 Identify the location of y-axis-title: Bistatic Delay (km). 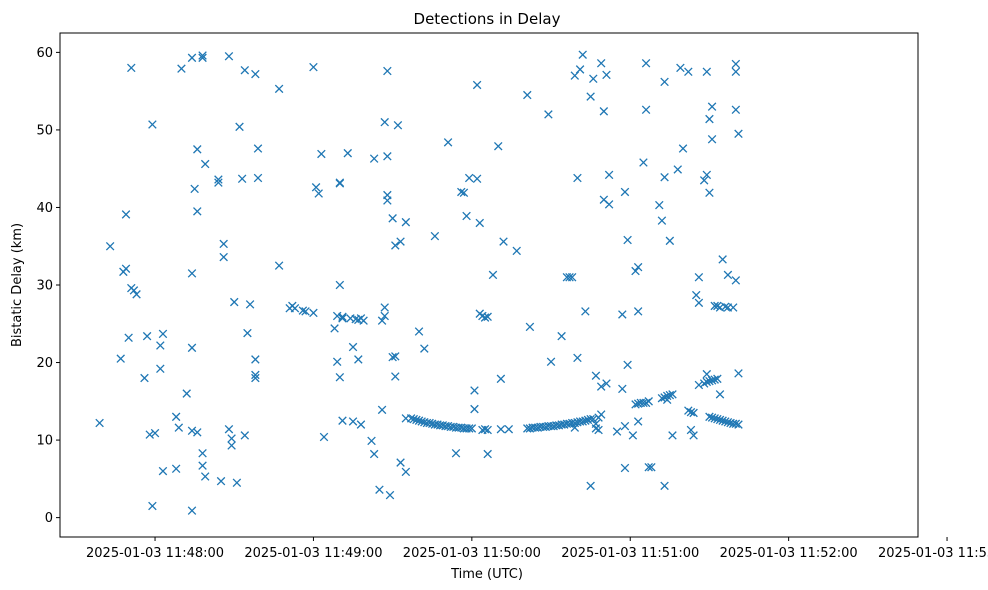
(17, 285).